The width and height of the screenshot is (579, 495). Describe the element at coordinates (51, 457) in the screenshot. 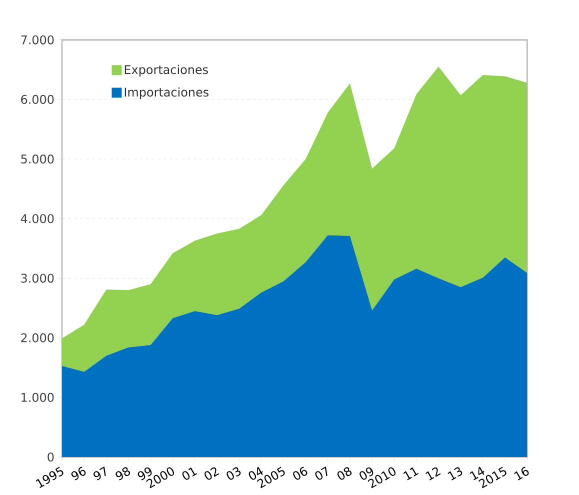

I see `y-tick-label: 0` at that location.